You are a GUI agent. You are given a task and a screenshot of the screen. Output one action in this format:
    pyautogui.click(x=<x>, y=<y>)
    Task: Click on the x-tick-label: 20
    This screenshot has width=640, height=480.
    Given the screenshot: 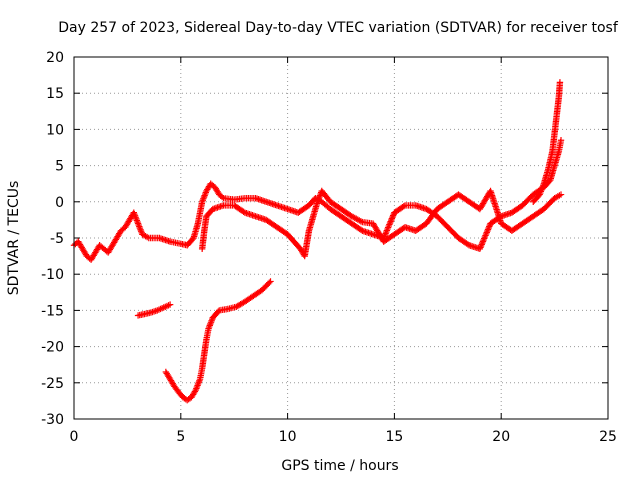 What is the action you would take?
    pyautogui.click(x=501, y=437)
    